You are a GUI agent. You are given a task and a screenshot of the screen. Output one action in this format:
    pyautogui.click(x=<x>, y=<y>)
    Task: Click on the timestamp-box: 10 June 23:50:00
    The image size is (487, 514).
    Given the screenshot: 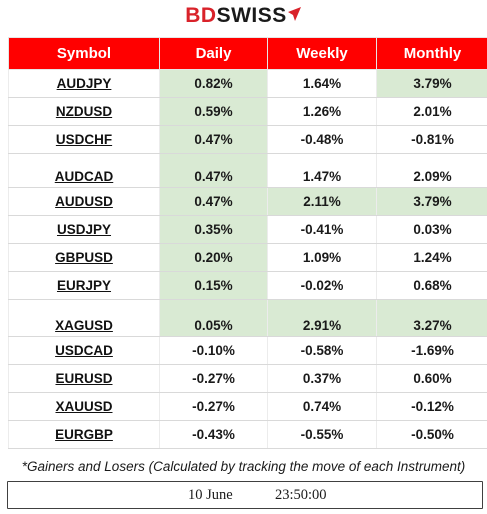 What is the action you would take?
    pyautogui.click(x=245, y=495)
    